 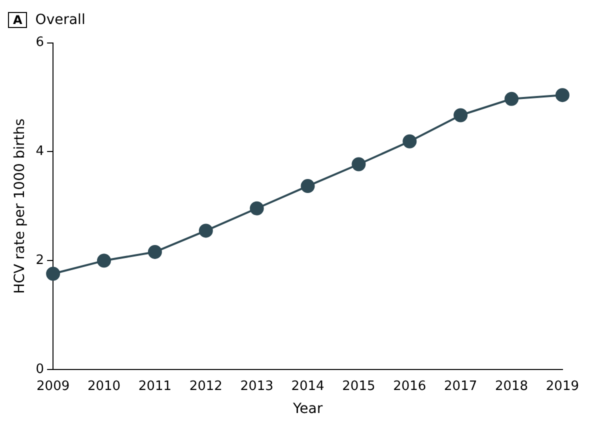 What do you see at coordinates (60, 20) in the screenshot?
I see `chart-title: Overall` at bounding box center [60, 20].